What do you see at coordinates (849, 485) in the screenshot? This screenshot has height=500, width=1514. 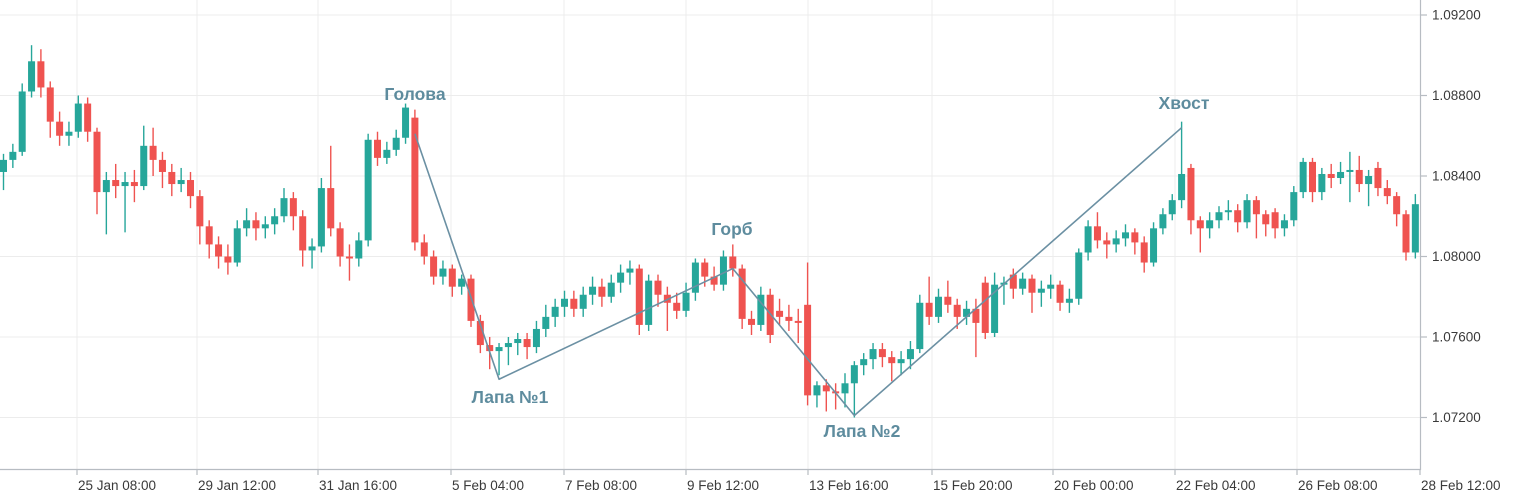 I see `x-axis-tick-label: 13 Feb 16:00` at bounding box center [849, 485].